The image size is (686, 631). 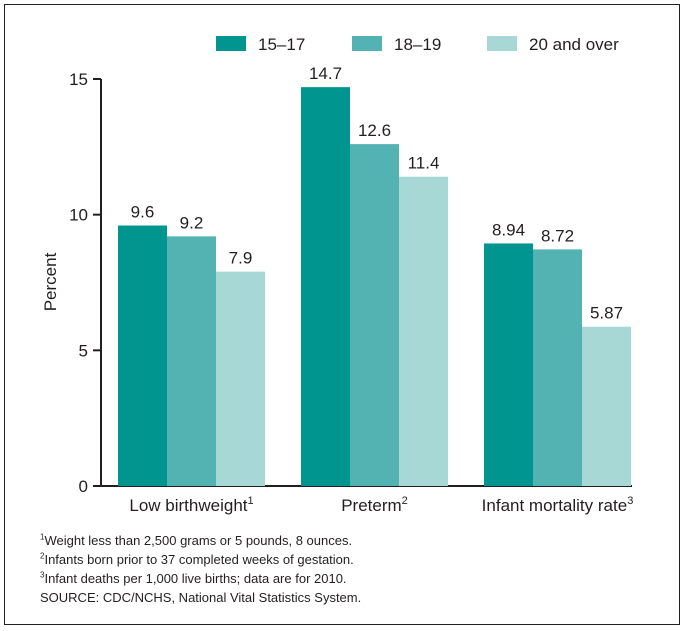 I want to click on bar-value-label: 9.6, so click(x=143, y=212).